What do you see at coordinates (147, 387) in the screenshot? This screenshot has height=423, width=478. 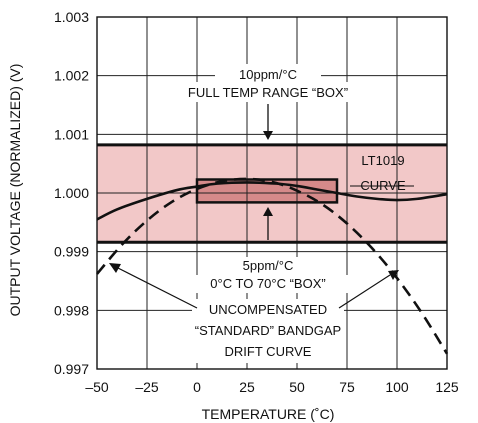 I see `x-tick-label: –25` at bounding box center [147, 387].